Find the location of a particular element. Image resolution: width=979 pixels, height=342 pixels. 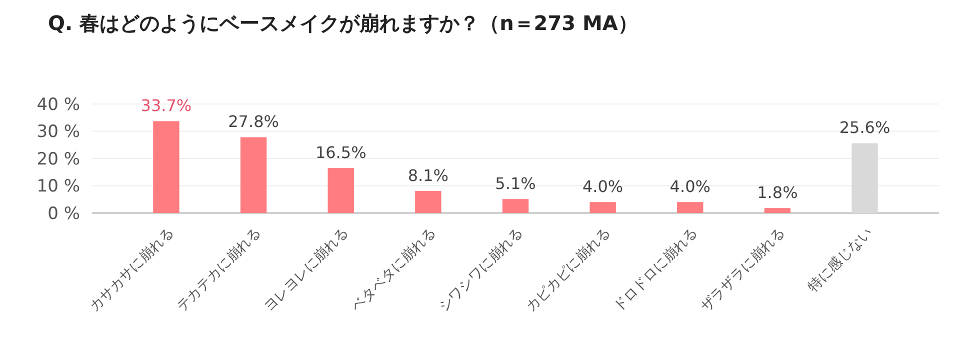

y-tick-label: 40 % is located at coordinates (58, 104).